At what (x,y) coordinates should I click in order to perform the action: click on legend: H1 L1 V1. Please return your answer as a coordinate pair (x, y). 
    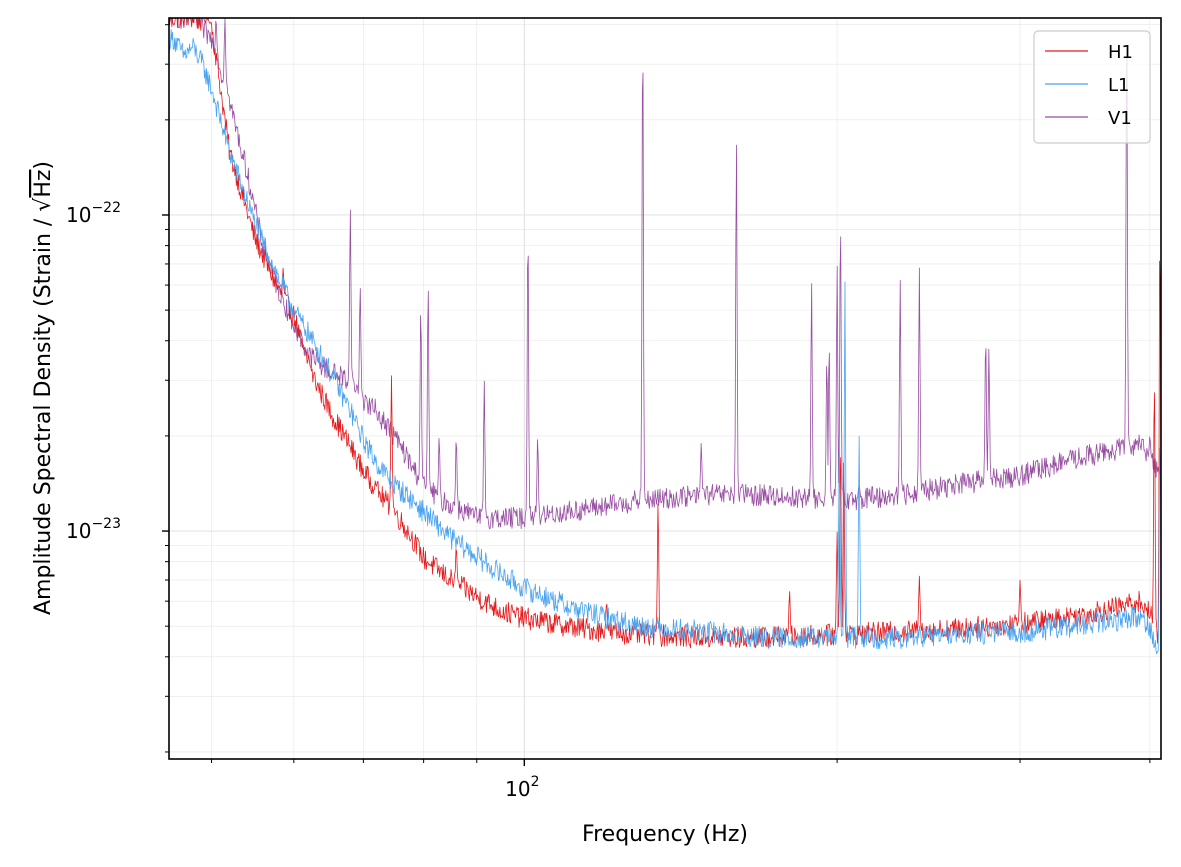
    Looking at the image, I should click on (1092, 87).